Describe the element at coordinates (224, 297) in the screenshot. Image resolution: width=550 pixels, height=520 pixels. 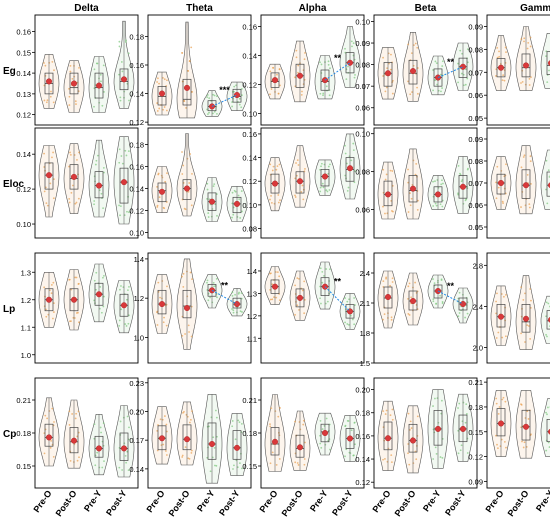
I see `significance-line` at that location.